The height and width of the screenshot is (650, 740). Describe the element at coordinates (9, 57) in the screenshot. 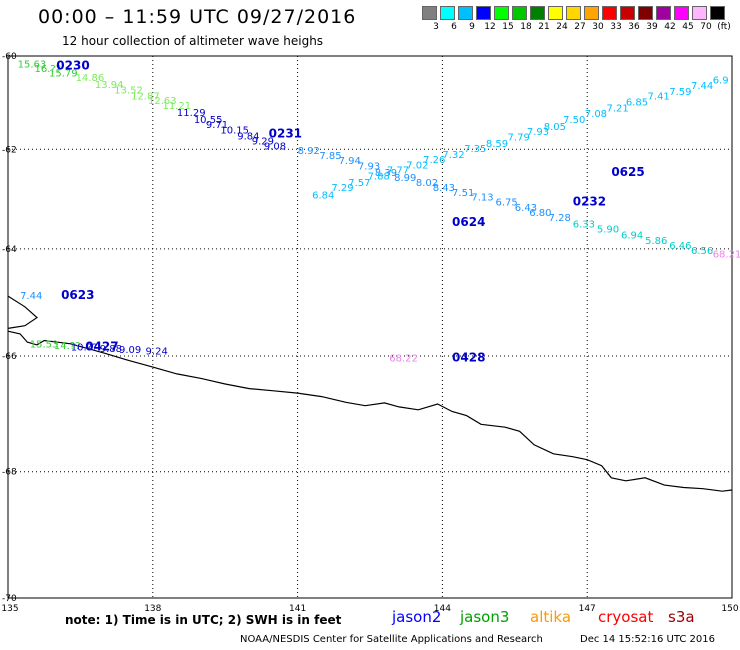

I see `lat-tick-label: -60` at that location.